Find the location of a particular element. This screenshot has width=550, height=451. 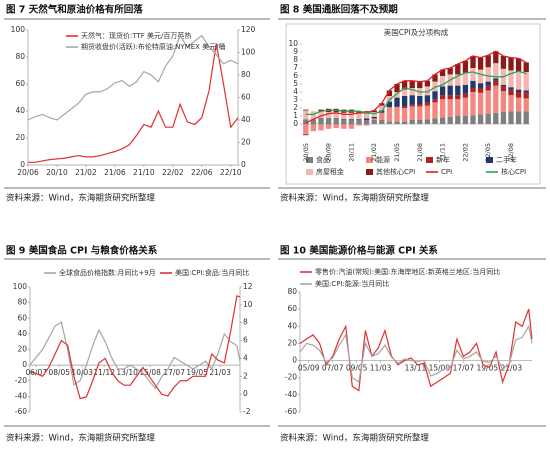

figure-title: 图 8 美国通胀回落不及预期 is located at coordinates (339, 10).